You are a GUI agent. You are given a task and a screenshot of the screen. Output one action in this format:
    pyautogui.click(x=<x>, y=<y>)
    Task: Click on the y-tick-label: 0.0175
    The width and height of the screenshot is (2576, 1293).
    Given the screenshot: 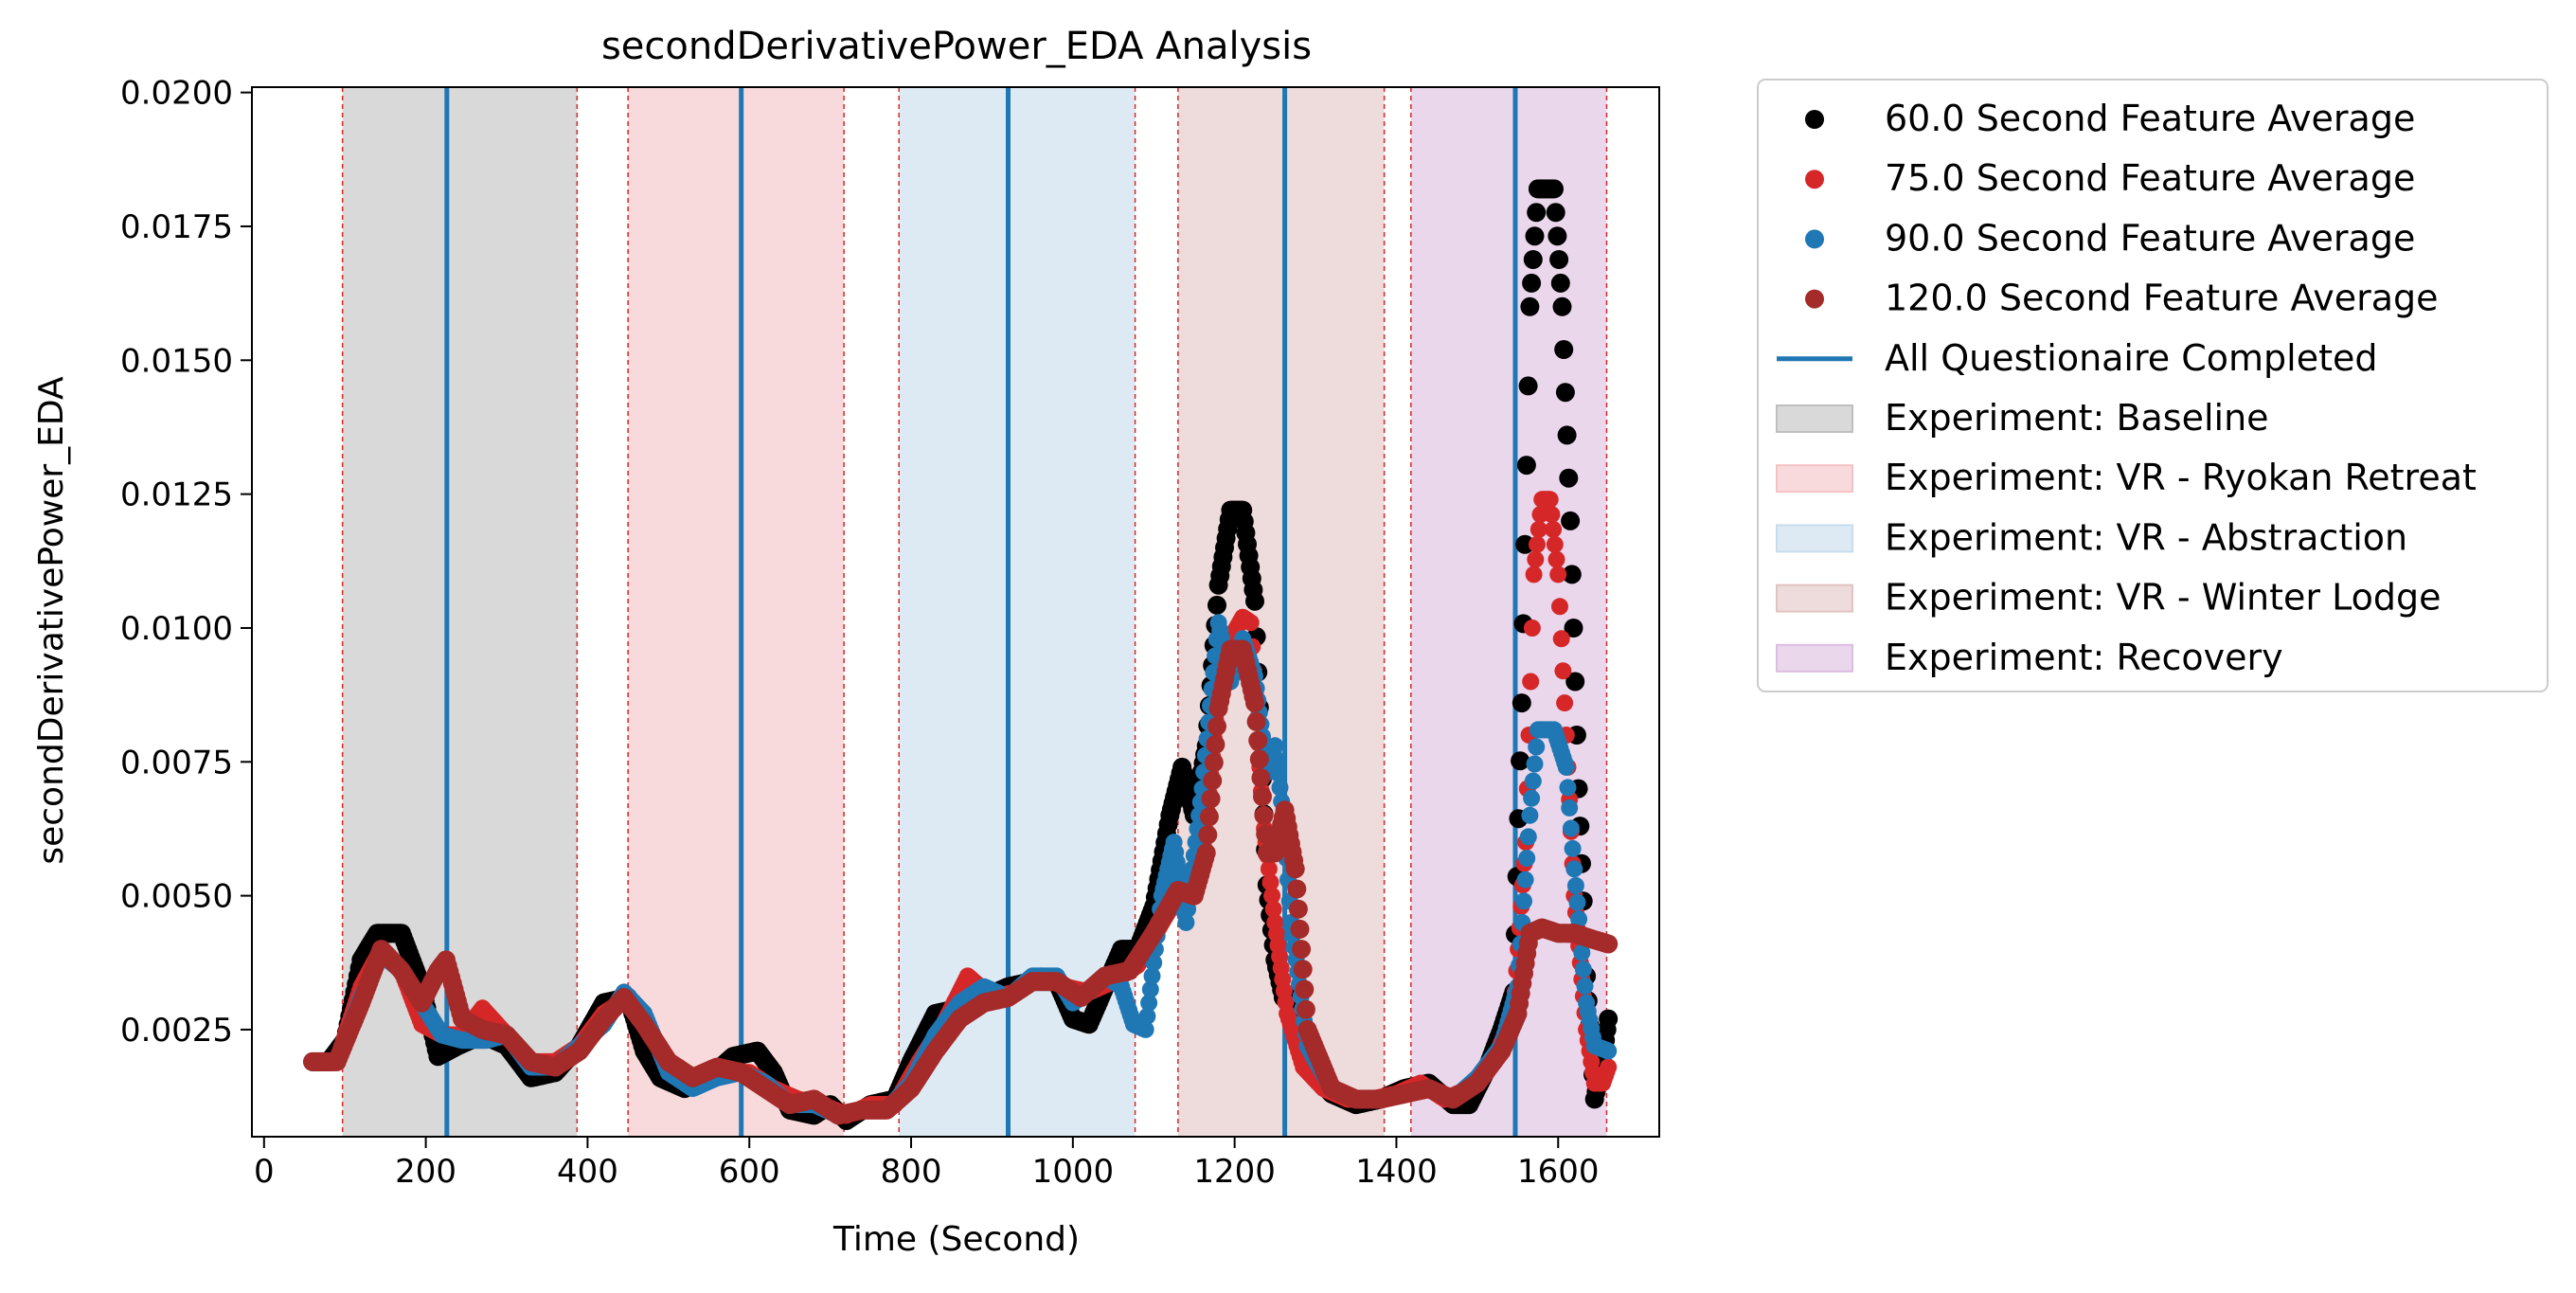 What is the action you would take?
    pyautogui.click(x=176, y=227)
    